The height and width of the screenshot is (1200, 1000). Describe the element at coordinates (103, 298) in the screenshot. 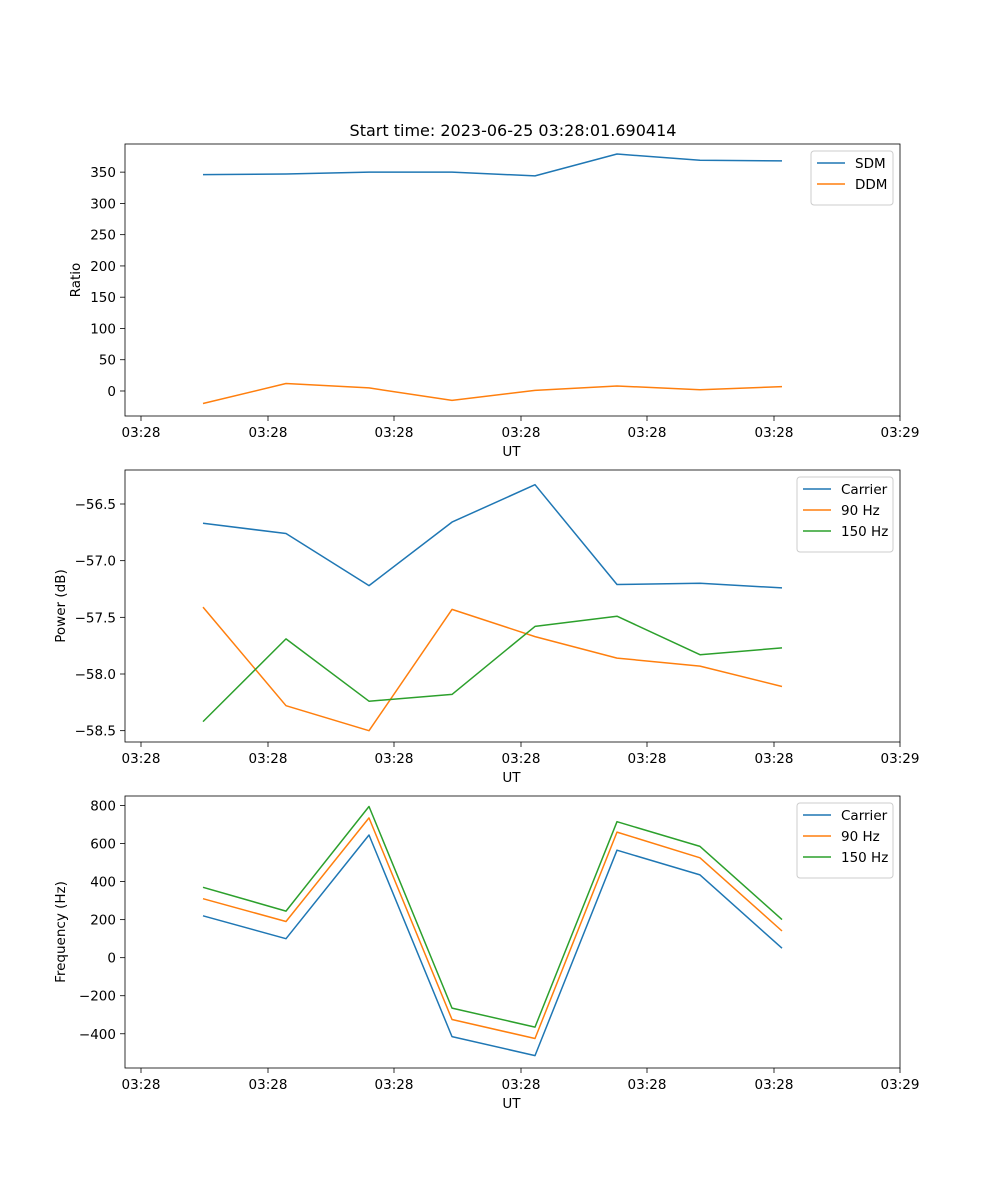

I see `y-tick-label: 150` at that location.